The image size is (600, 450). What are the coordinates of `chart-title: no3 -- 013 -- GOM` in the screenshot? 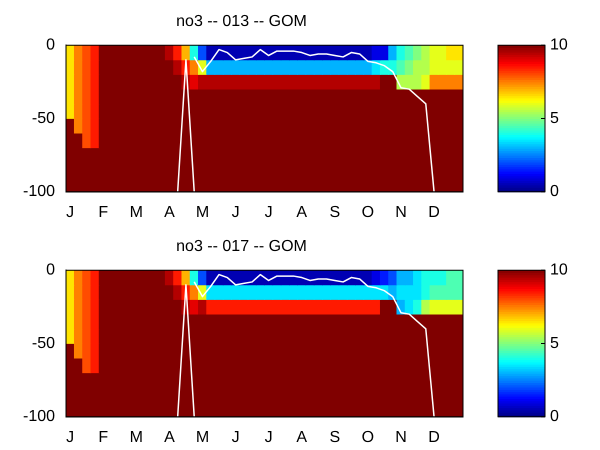 It's located at (241, 21).